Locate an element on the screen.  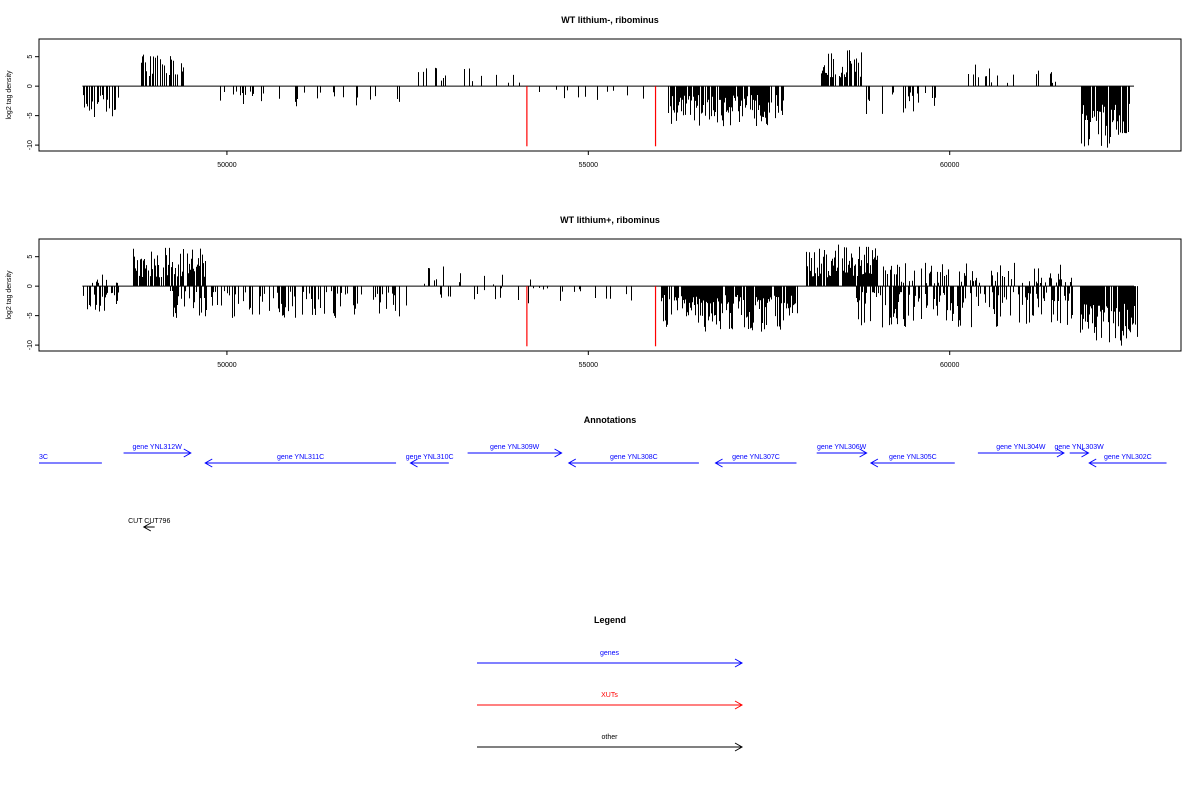
gene-feature: gene YNL302C is located at coordinates (1127, 461).